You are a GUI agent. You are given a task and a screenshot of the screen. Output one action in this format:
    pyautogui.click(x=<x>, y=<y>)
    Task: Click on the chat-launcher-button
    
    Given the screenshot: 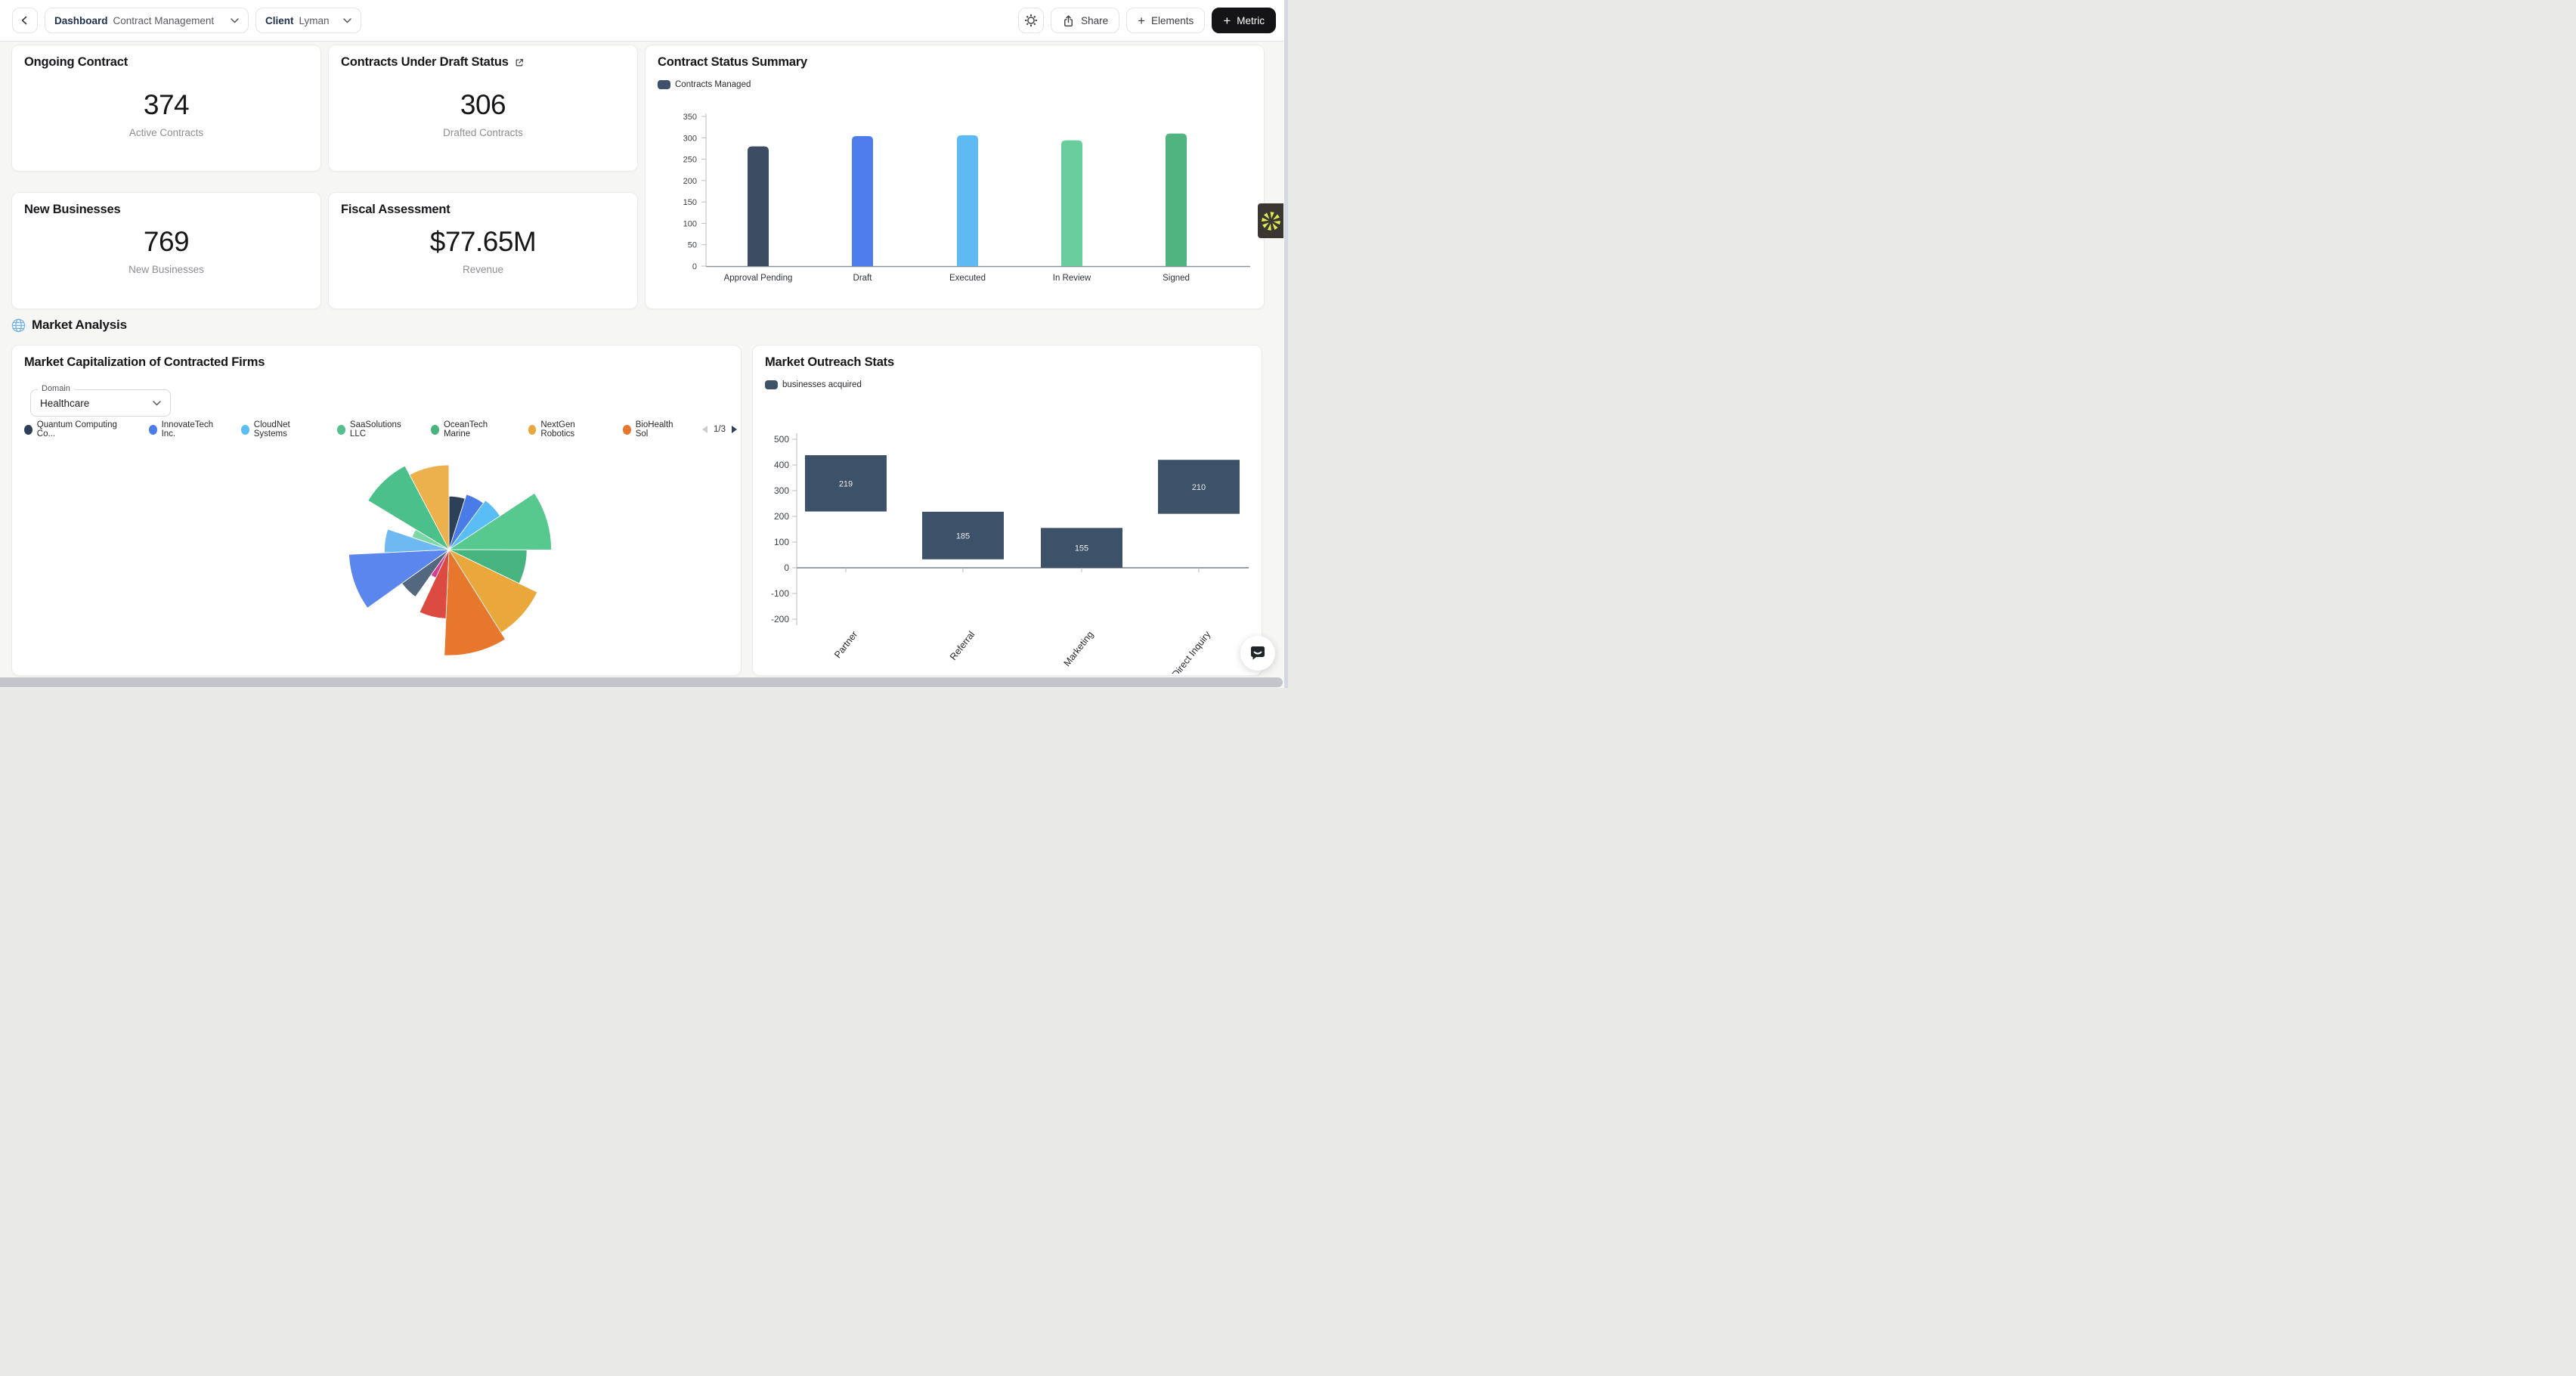 What is the action you would take?
    pyautogui.click(x=1257, y=653)
    